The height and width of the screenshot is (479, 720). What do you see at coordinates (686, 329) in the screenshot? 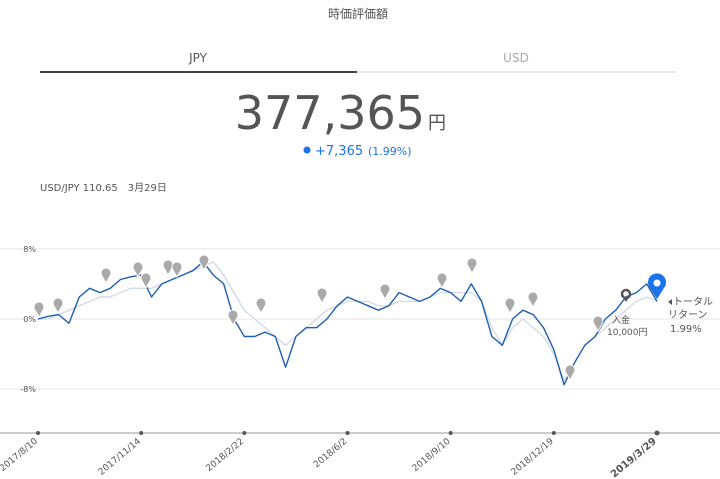
I see `return-value: 1.99%` at bounding box center [686, 329].